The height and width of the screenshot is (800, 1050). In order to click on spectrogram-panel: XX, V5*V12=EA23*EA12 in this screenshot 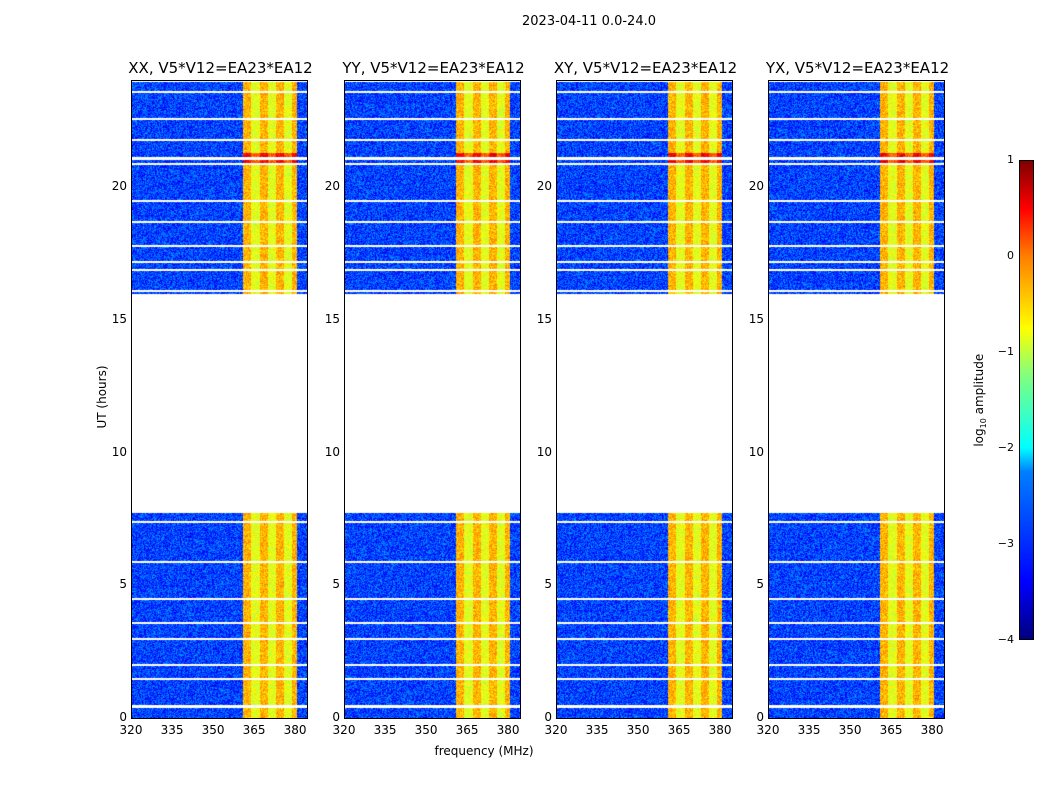, I will do `click(220, 389)`.